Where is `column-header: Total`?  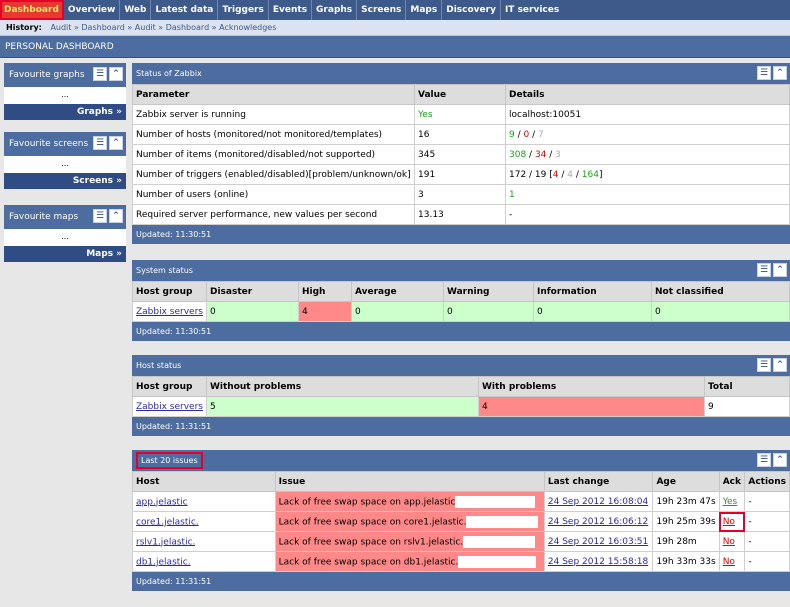
column-header: Total is located at coordinates (746, 386).